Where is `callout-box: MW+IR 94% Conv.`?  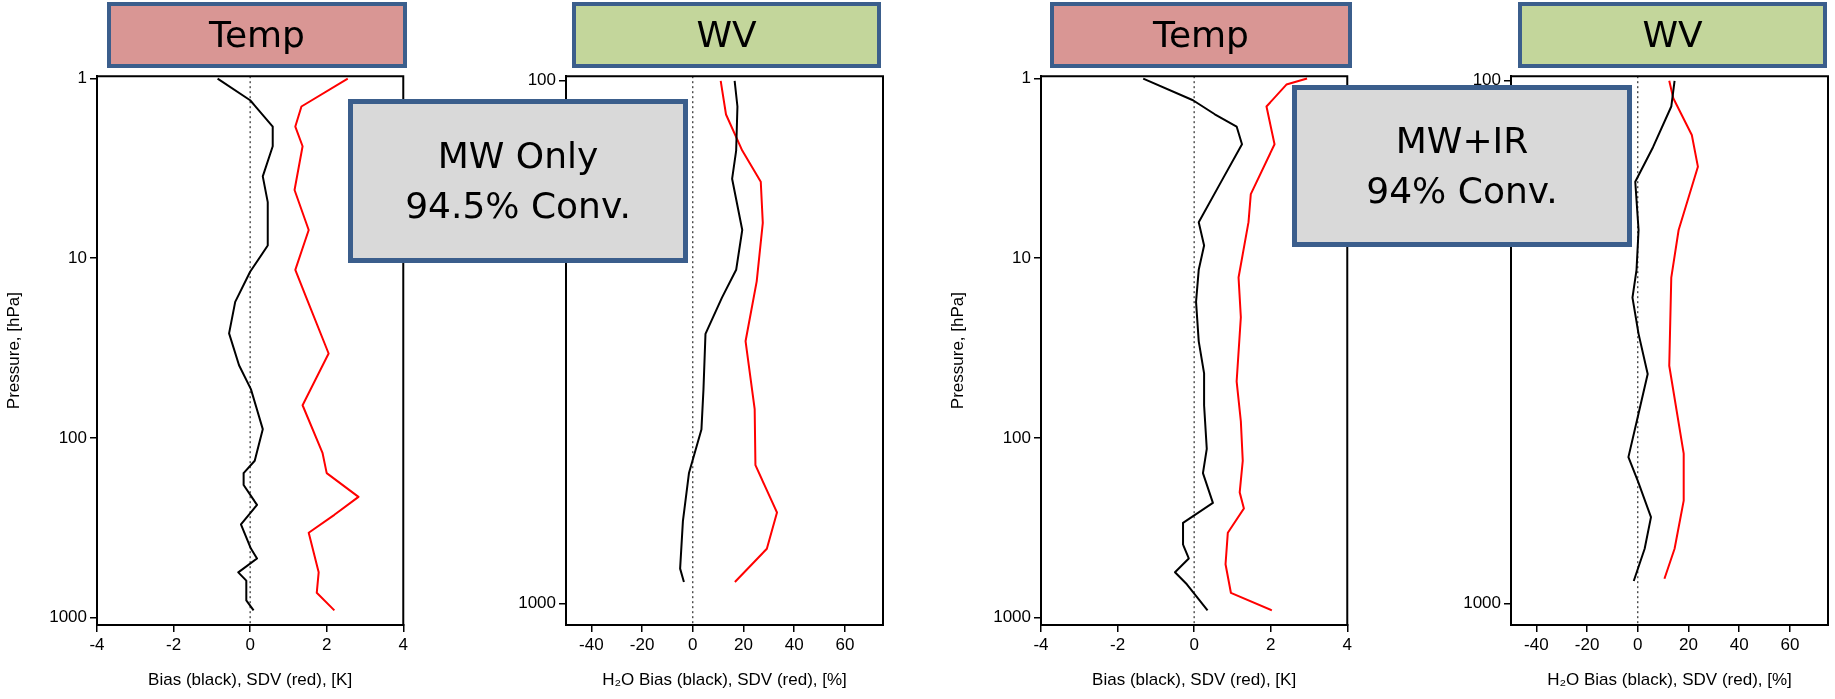
callout-box: MW+IR 94% Conv. is located at coordinates (1462, 166).